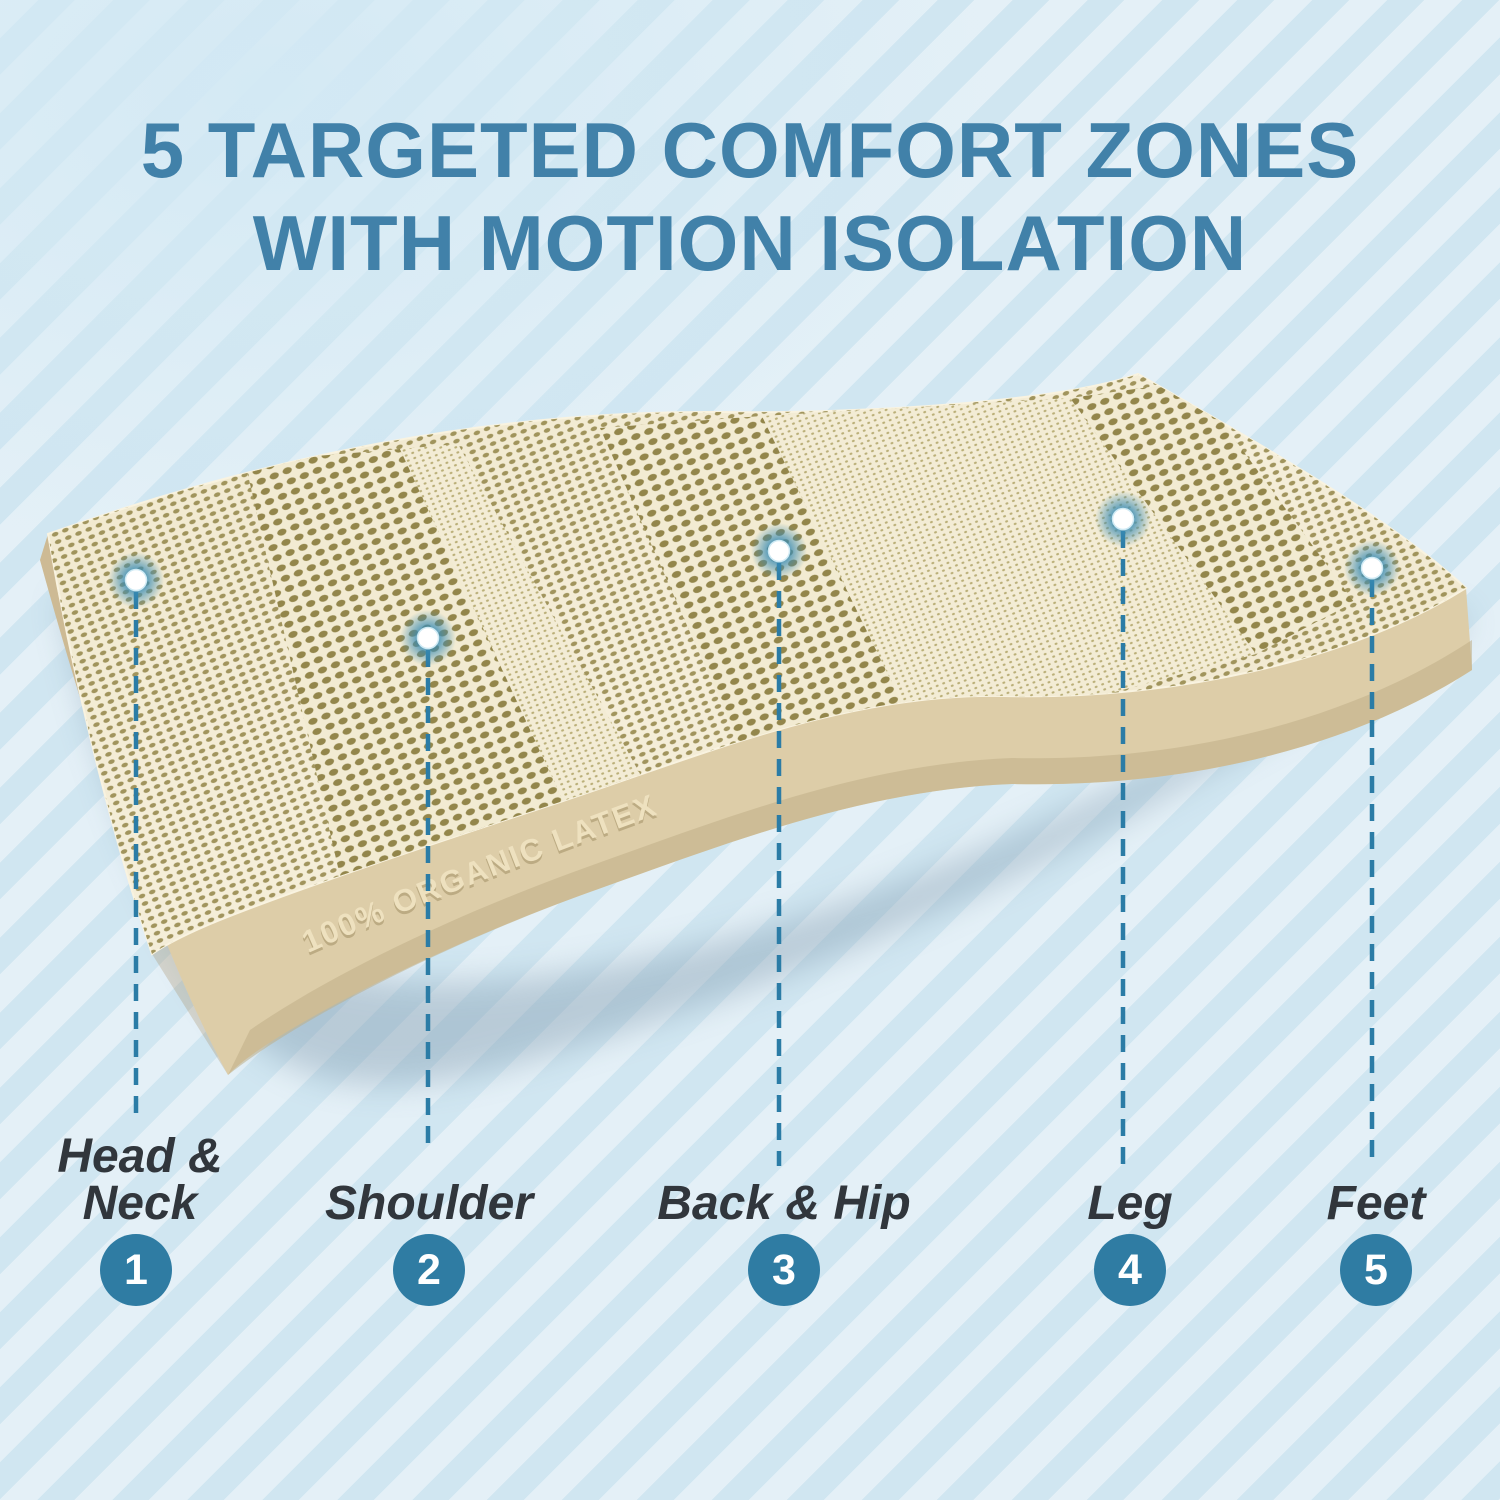  I want to click on zone-number-badge-5: 5, so click(1376, 1270).